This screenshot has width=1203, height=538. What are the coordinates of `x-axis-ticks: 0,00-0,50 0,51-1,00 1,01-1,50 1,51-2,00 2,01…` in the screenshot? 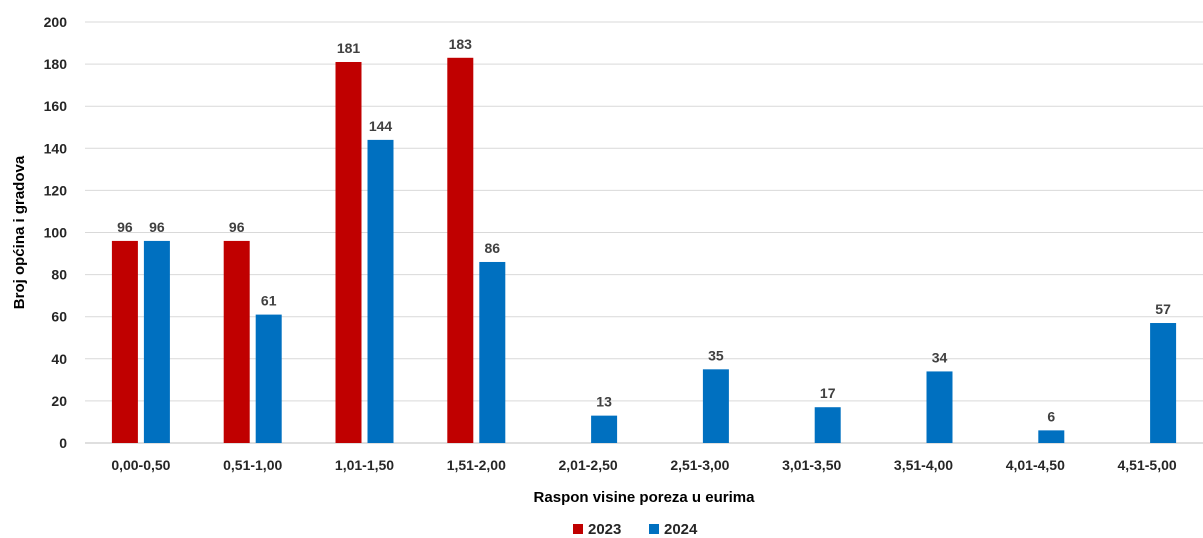 It's located at (644, 465).